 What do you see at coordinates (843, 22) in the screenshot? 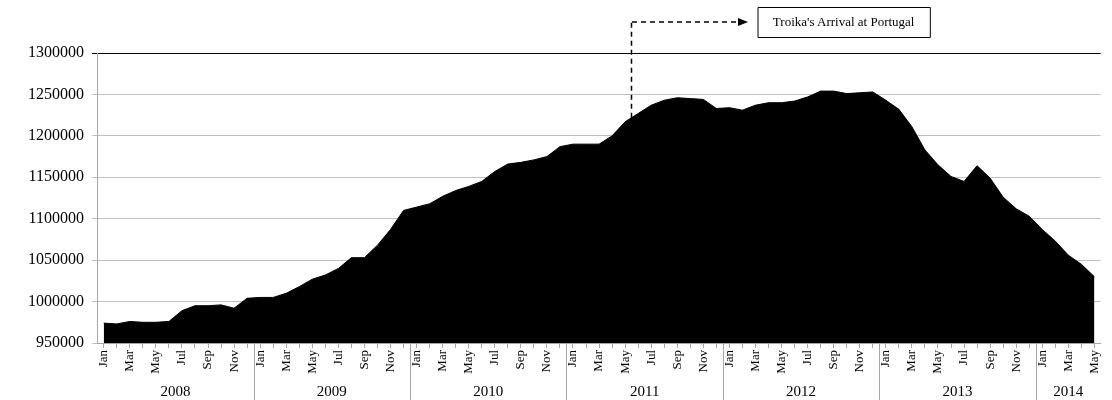
I see `ref-line-label: Troika's Arrival at Portugal` at bounding box center [843, 22].